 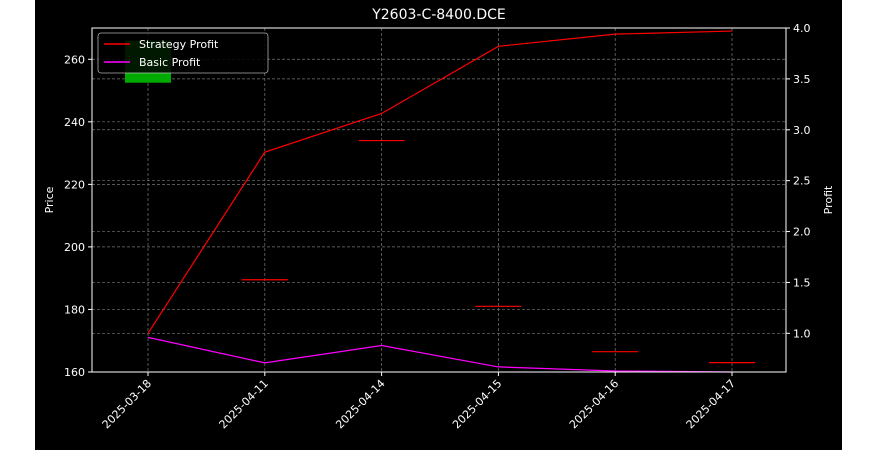 I want to click on x-tick-label: 2025-04-16, so click(x=594, y=404).